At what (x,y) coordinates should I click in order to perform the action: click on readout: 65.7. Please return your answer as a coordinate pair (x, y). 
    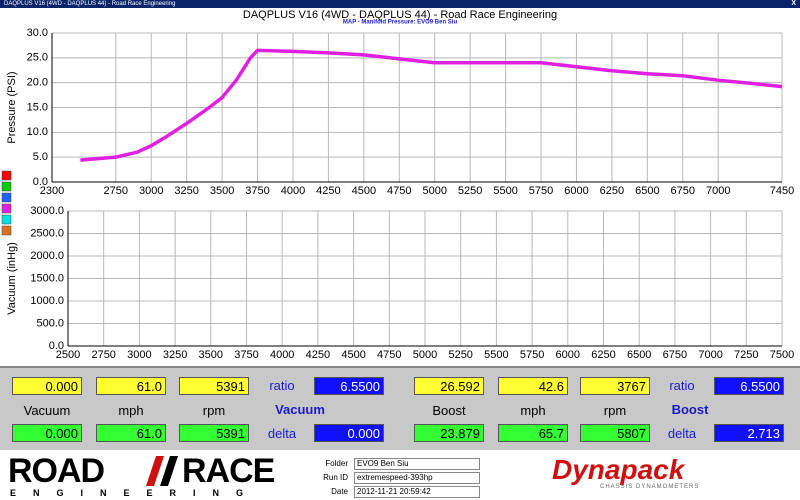
    Looking at the image, I should click on (533, 433).